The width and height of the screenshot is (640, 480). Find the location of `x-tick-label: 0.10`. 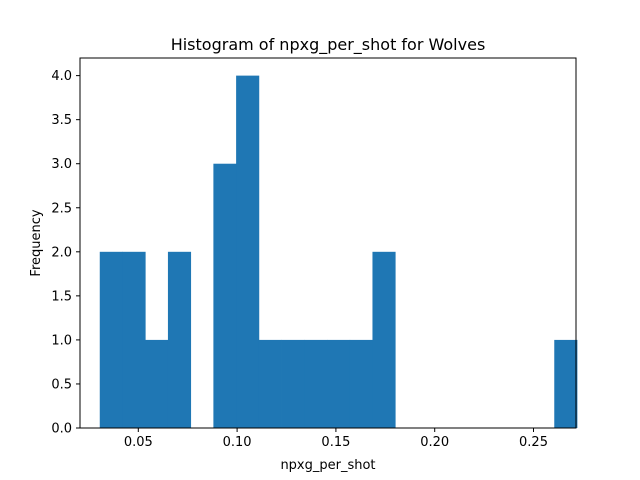

x-tick-label: 0.10 is located at coordinates (237, 442).